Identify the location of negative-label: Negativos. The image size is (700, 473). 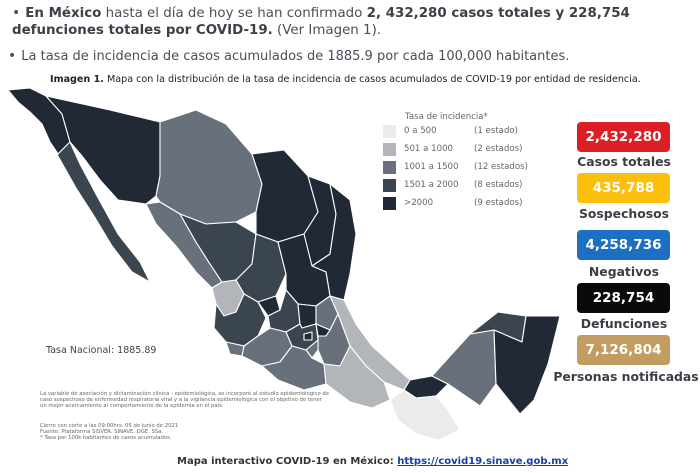
(624, 271).